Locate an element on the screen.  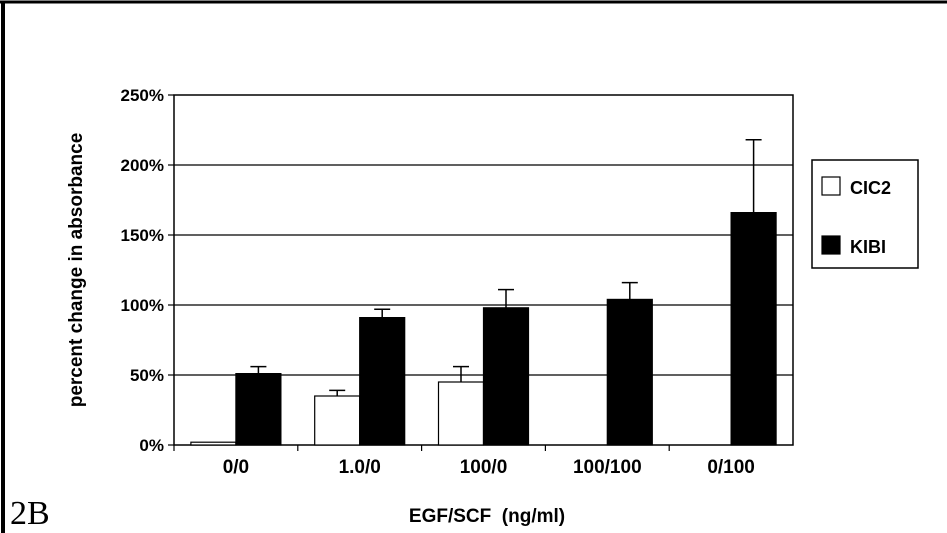
y-tick-label: 250% is located at coordinates (142, 95).